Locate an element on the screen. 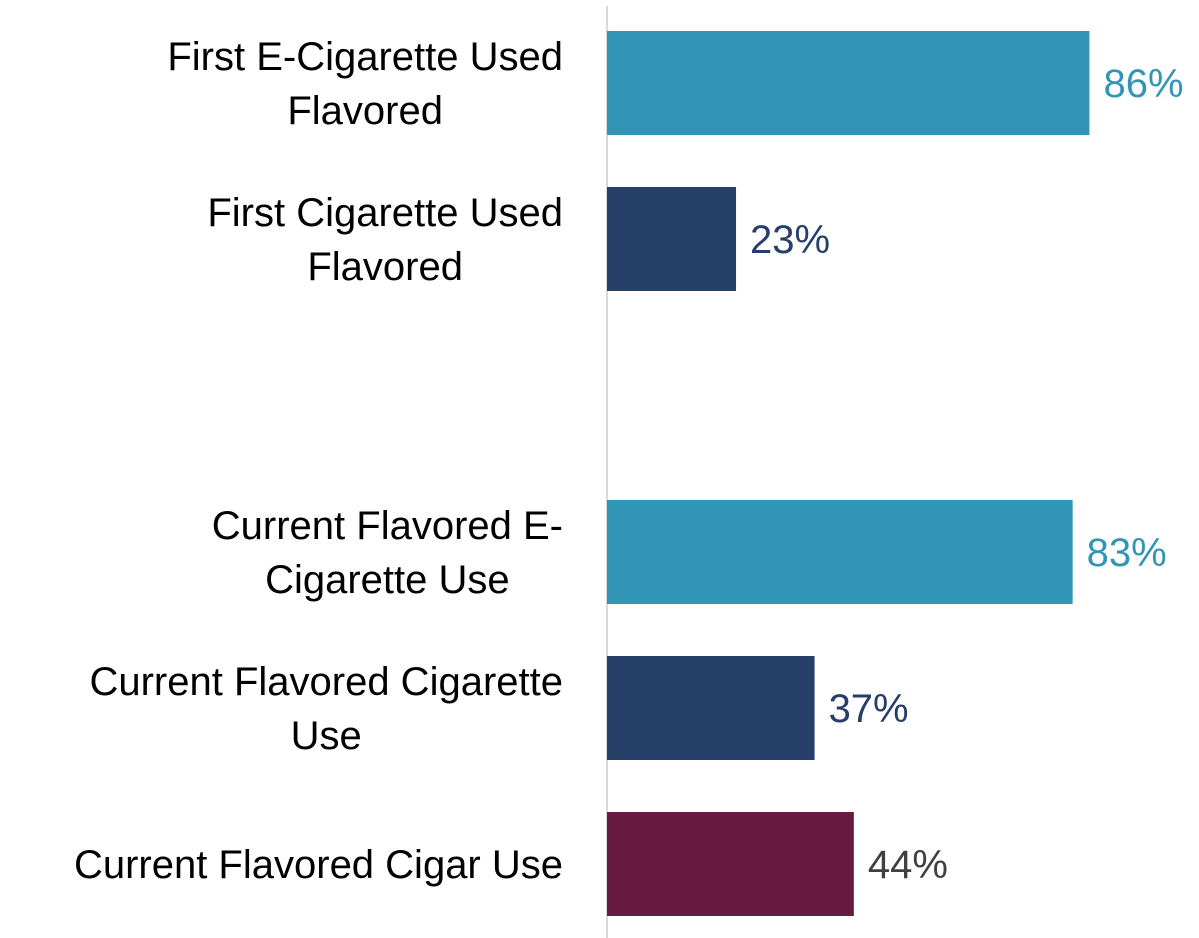 The image size is (1199, 938). value-label-5: 44% is located at coordinates (908, 865).